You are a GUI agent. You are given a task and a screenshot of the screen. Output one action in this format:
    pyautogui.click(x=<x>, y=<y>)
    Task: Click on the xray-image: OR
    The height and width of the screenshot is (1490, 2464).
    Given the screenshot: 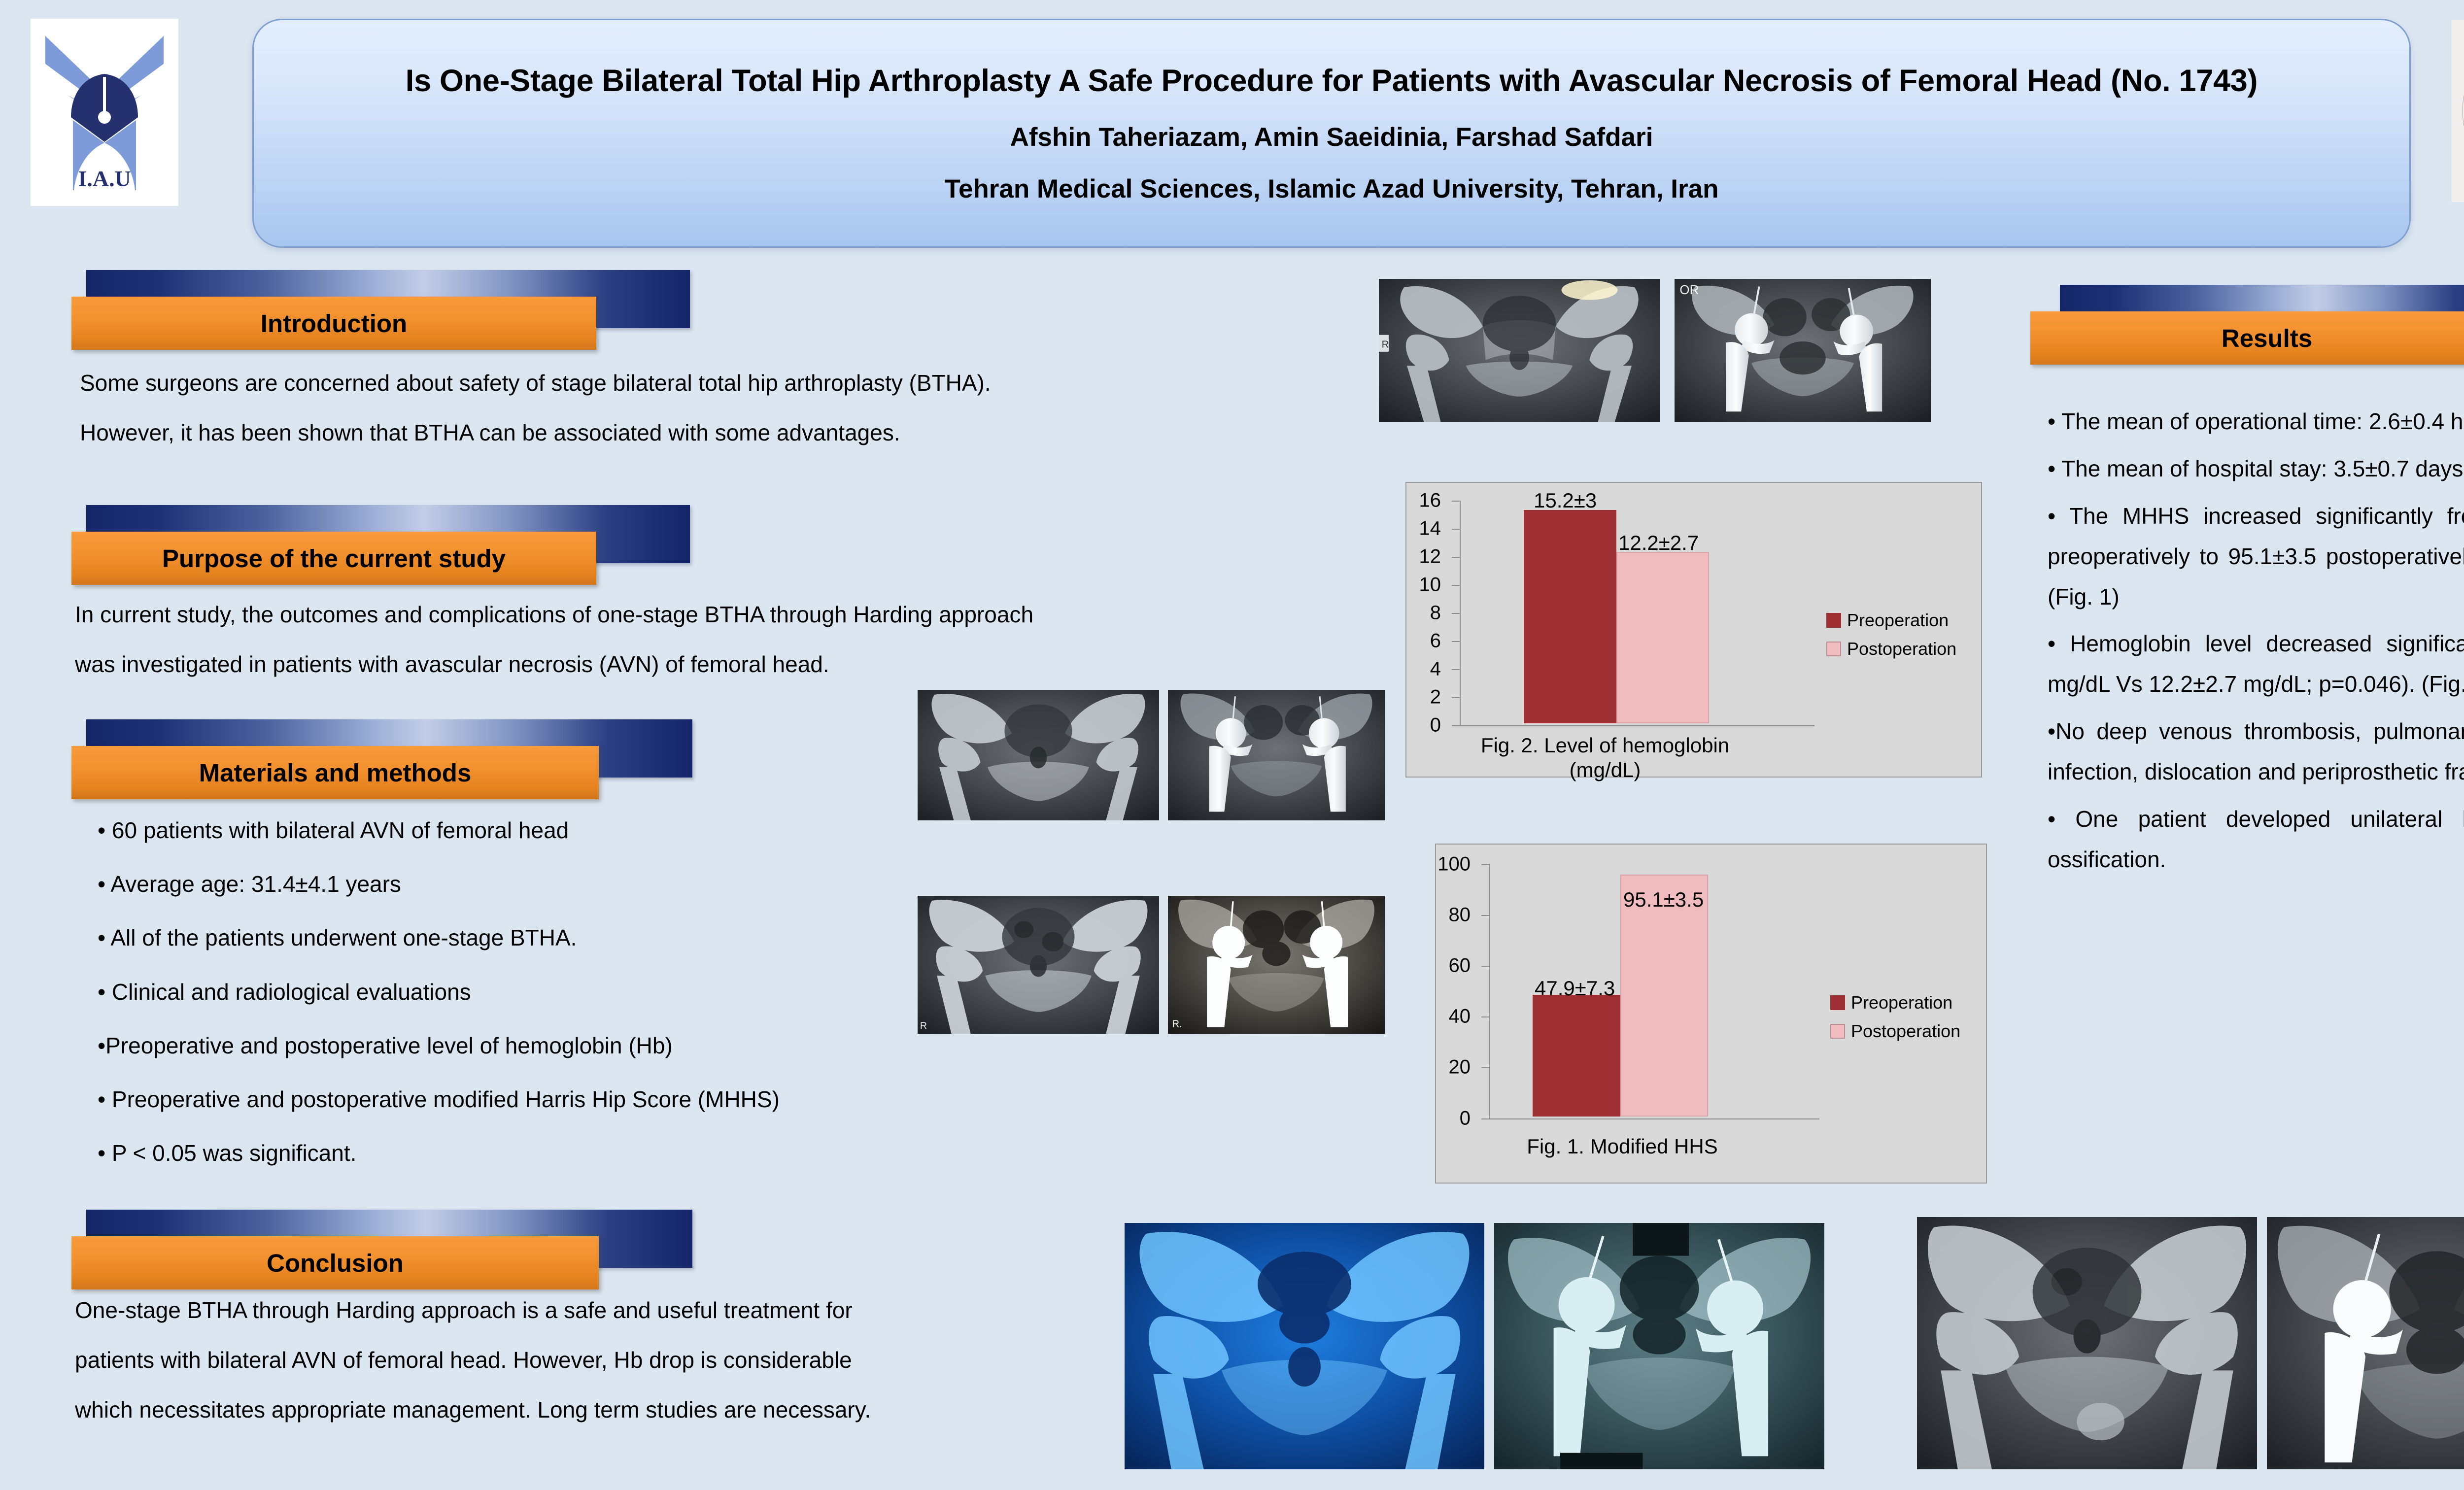 What is the action you would take?
    pyautogui.click(x=1803, y=350)
    